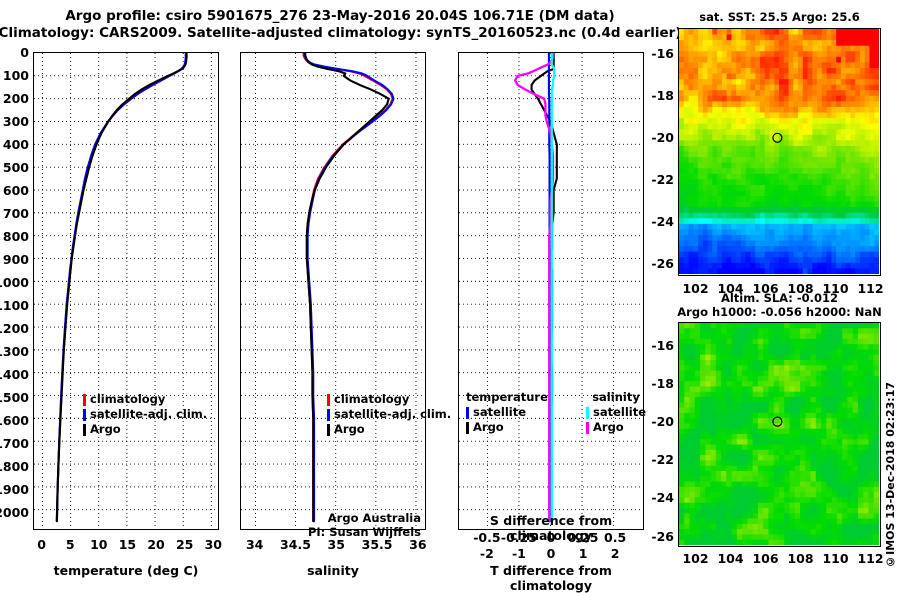 Image resolution: width=900 pixels, height=593 pixels. Describe the element at coordinates (15, 236) in the screenshot. I see `axis-tick-label: 800` at that location.